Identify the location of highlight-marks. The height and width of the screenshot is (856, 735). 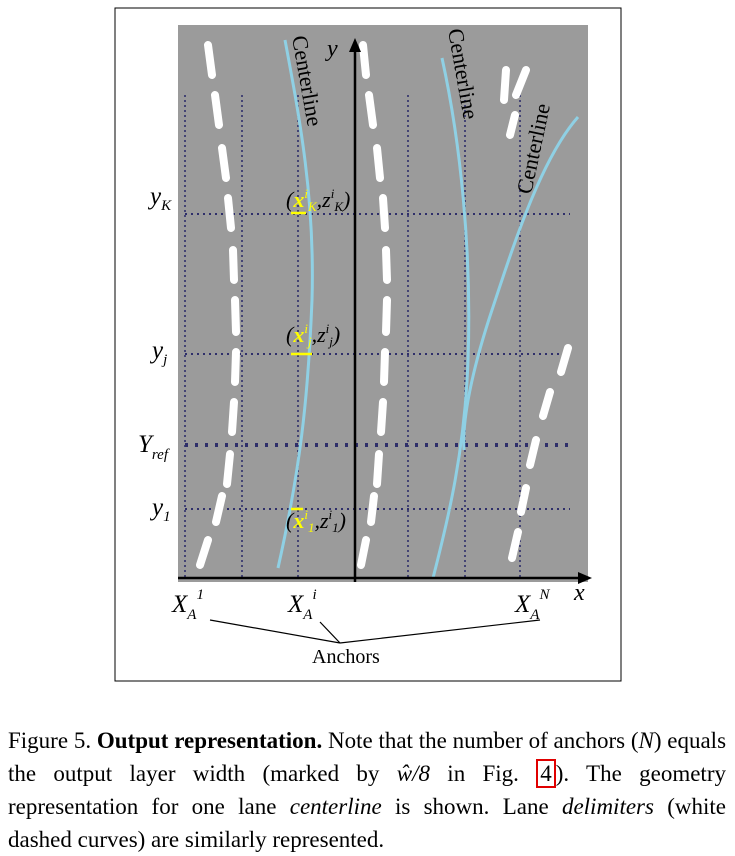
(301, 361).